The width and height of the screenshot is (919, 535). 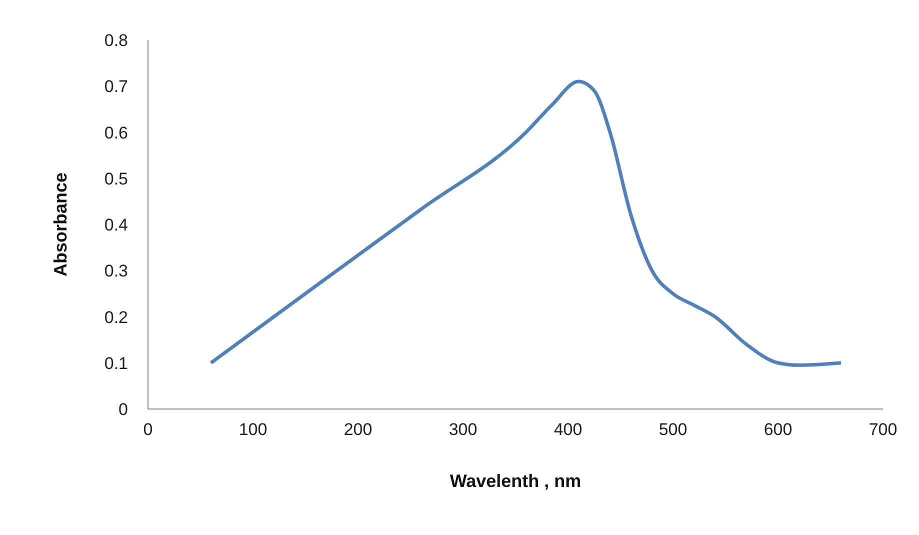 What do you see at coordinates (673, 430) in the screenshot?
I see `x-tick-label: 500` at bounding box center [673, 430].